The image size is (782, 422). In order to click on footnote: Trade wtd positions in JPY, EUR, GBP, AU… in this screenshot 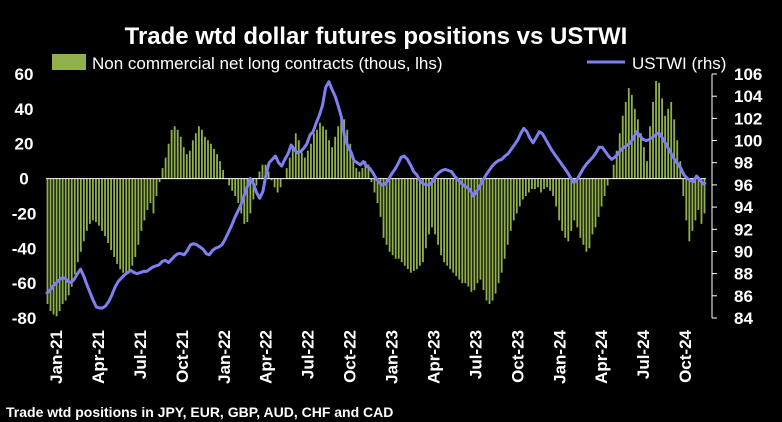, I will do `click(199, 412)`.